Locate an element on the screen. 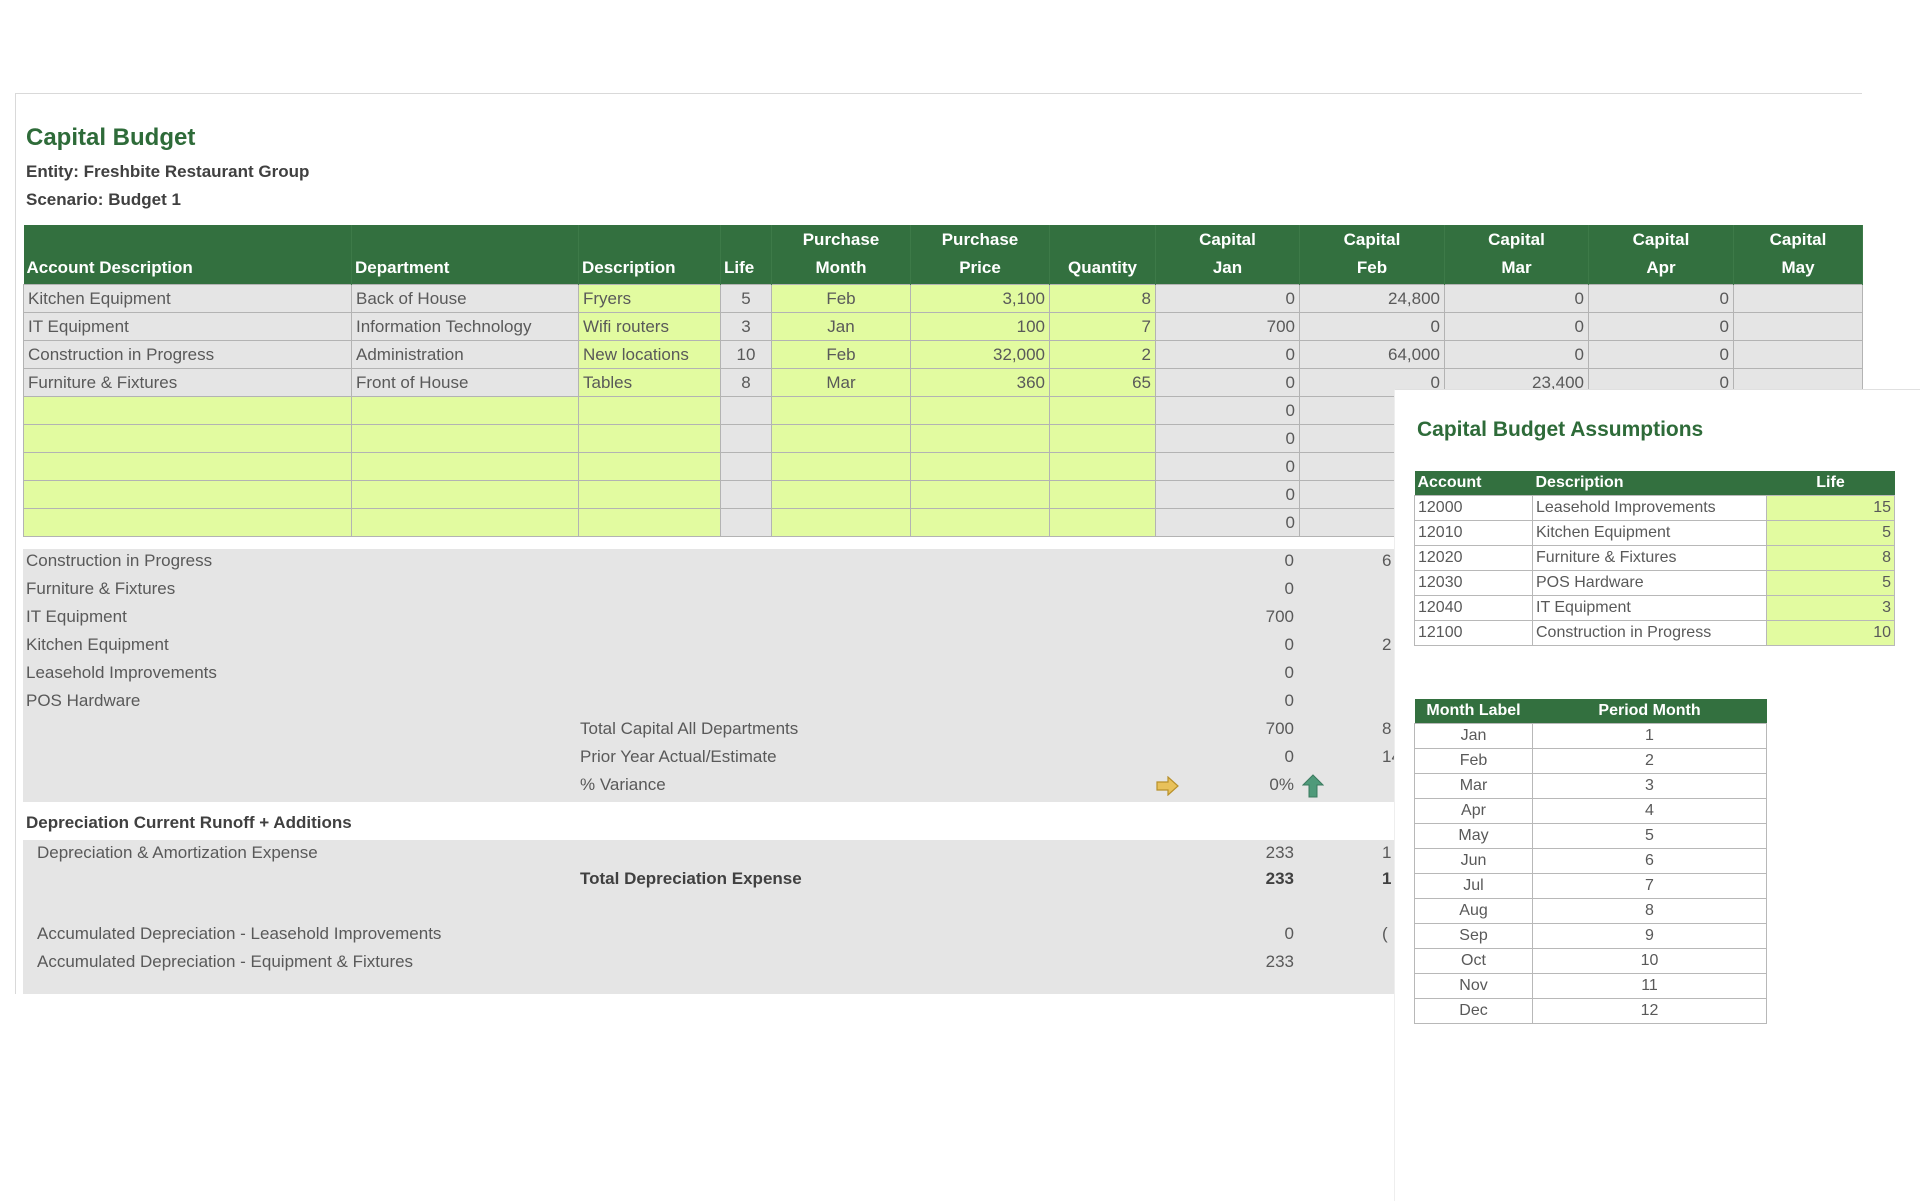  cell: Back of House is located at coordinates (465, 298).